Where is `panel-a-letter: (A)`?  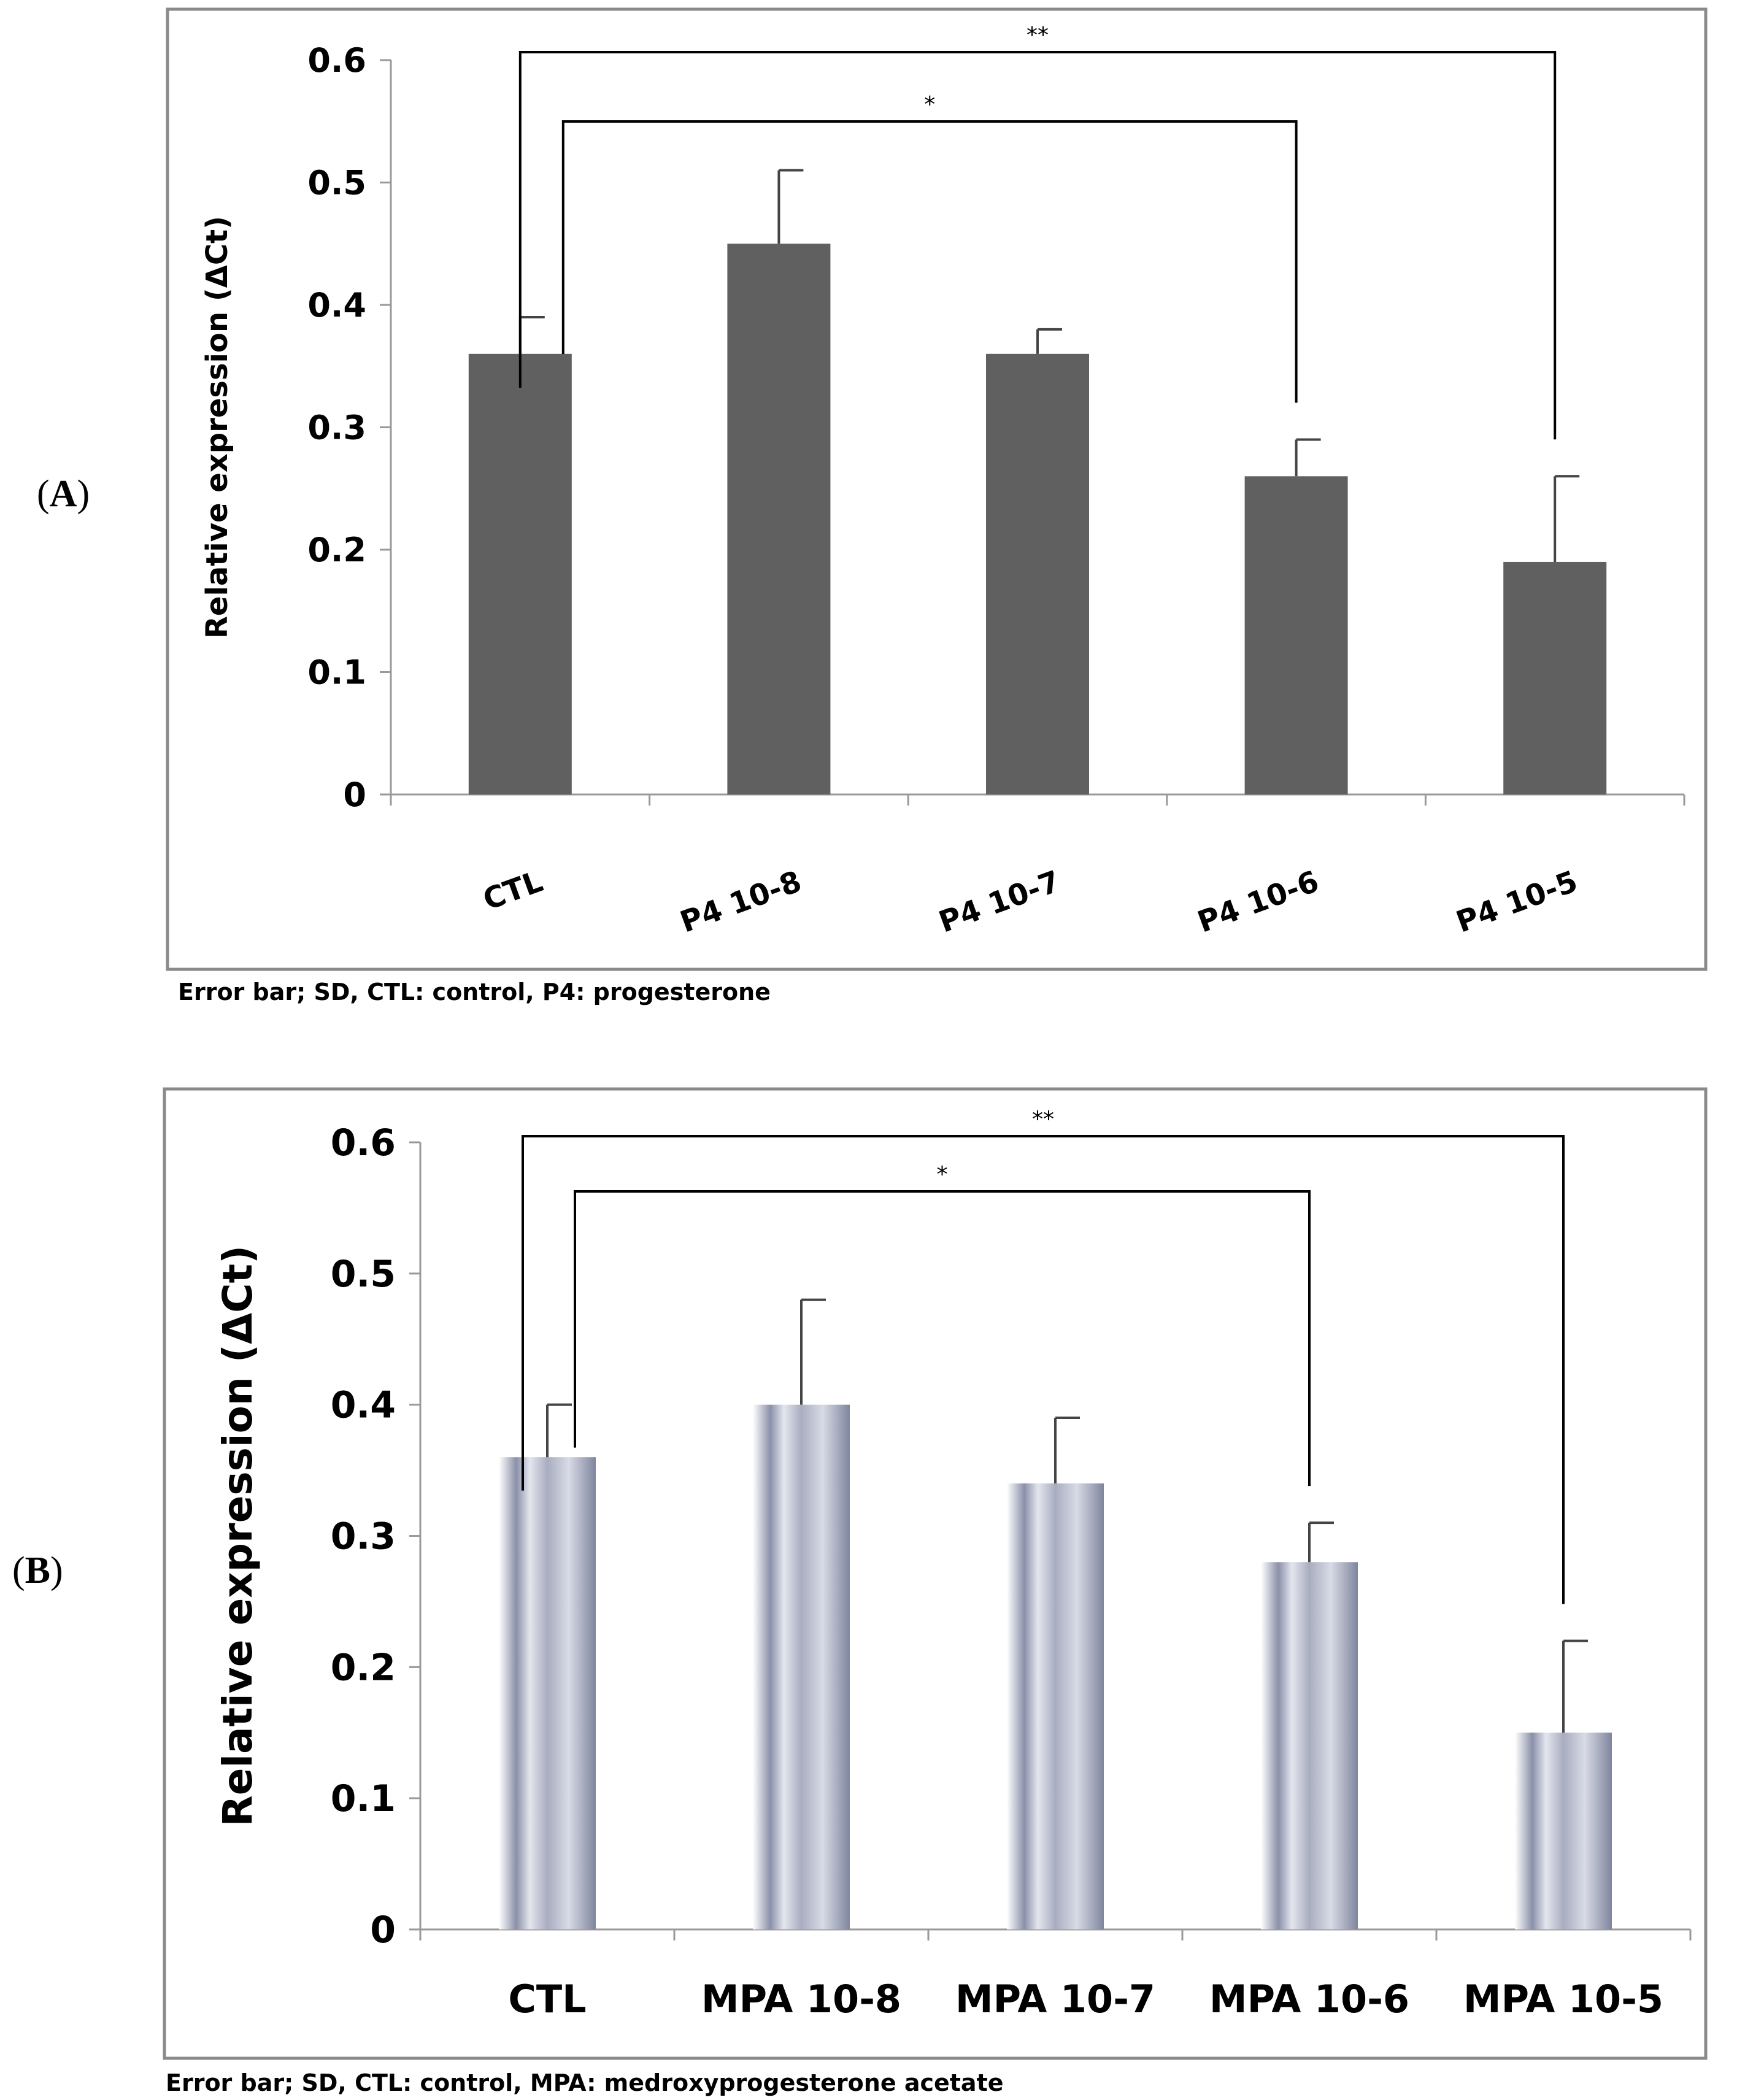 panel-a-letter: (A) is located at coordinates (64, 494).